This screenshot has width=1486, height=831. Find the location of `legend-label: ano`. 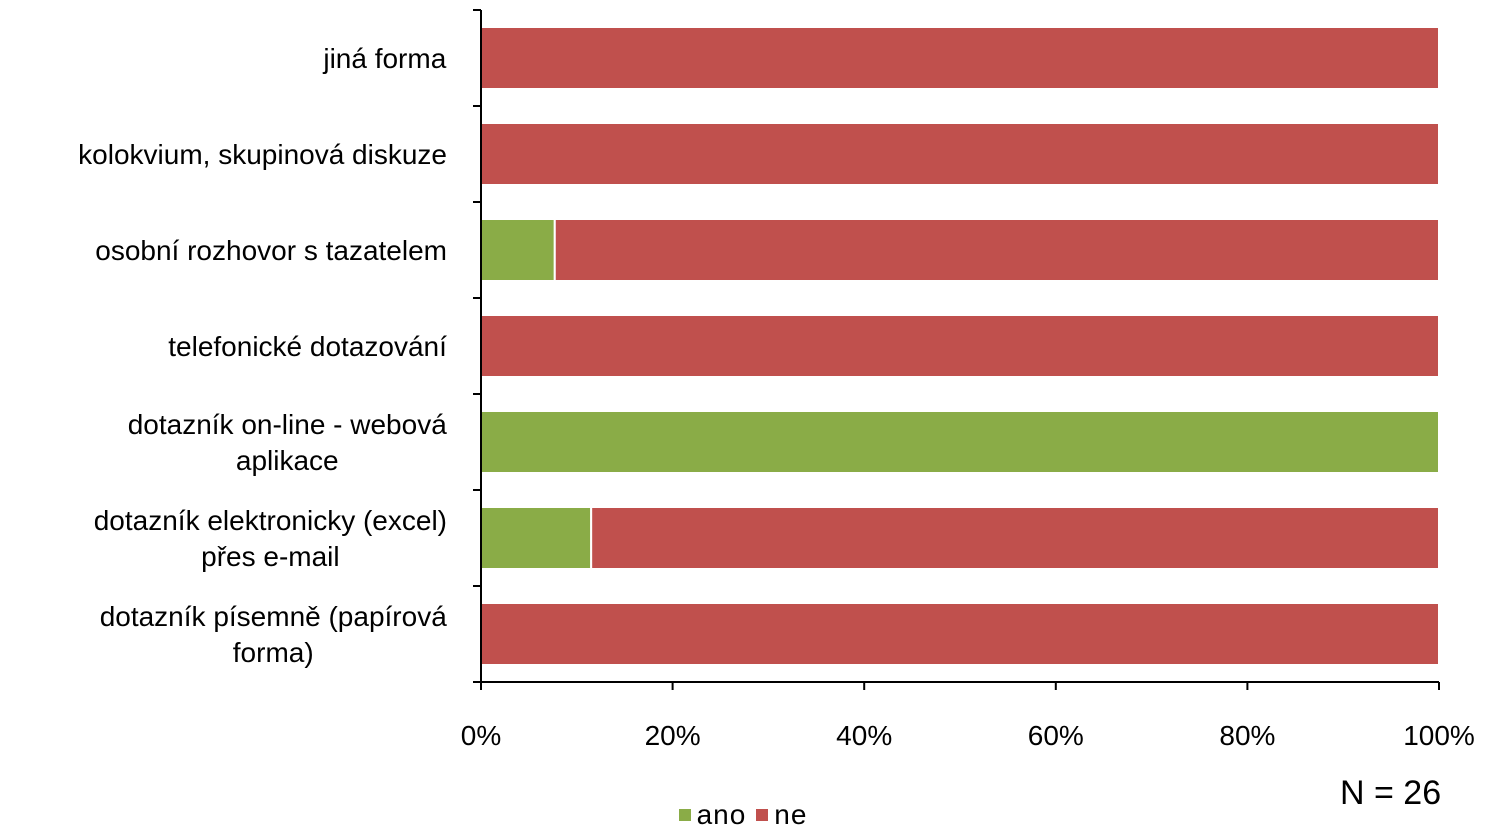

legend-label: ano is located at coordinates (721, 814).